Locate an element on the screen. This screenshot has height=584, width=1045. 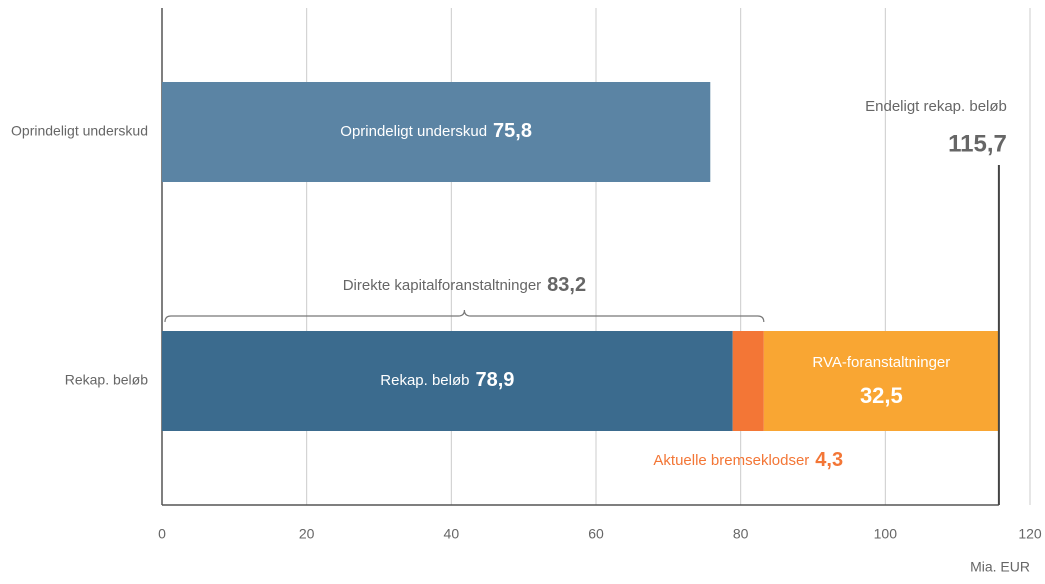
value-label: 4,3 is located at coordinates (829, 460).